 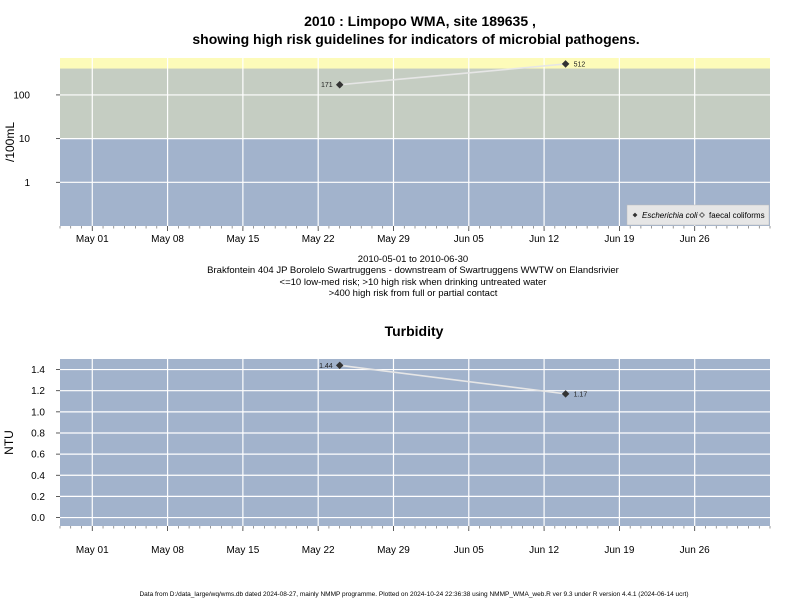 I want to click on legend: Escherichia coli faecal coliforms, so click(x=698, y=215).